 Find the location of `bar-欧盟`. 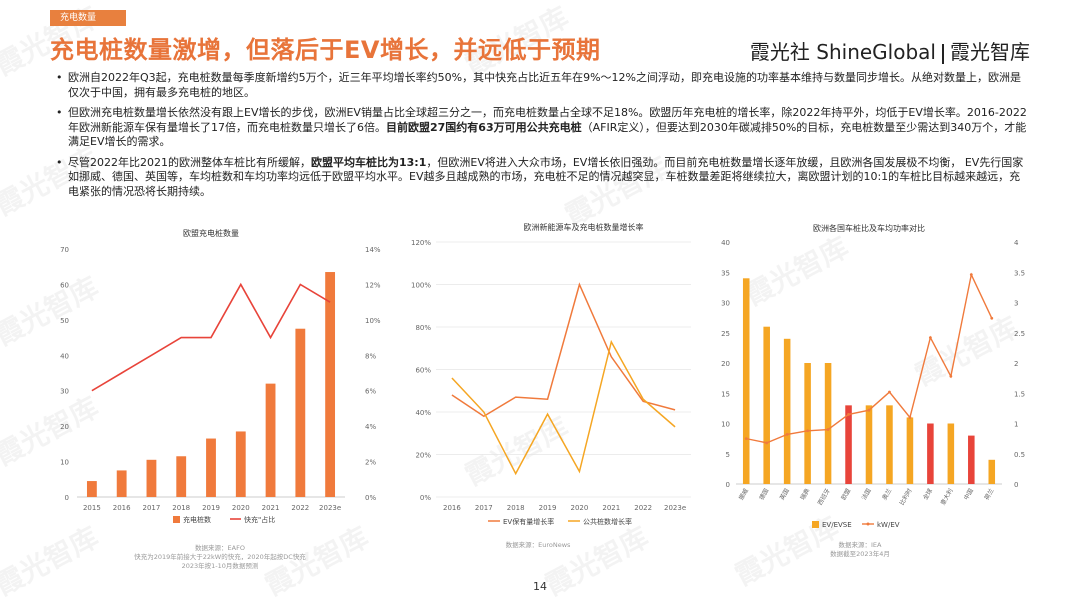

bar-欧盟 is located at coordinates (848, 444).